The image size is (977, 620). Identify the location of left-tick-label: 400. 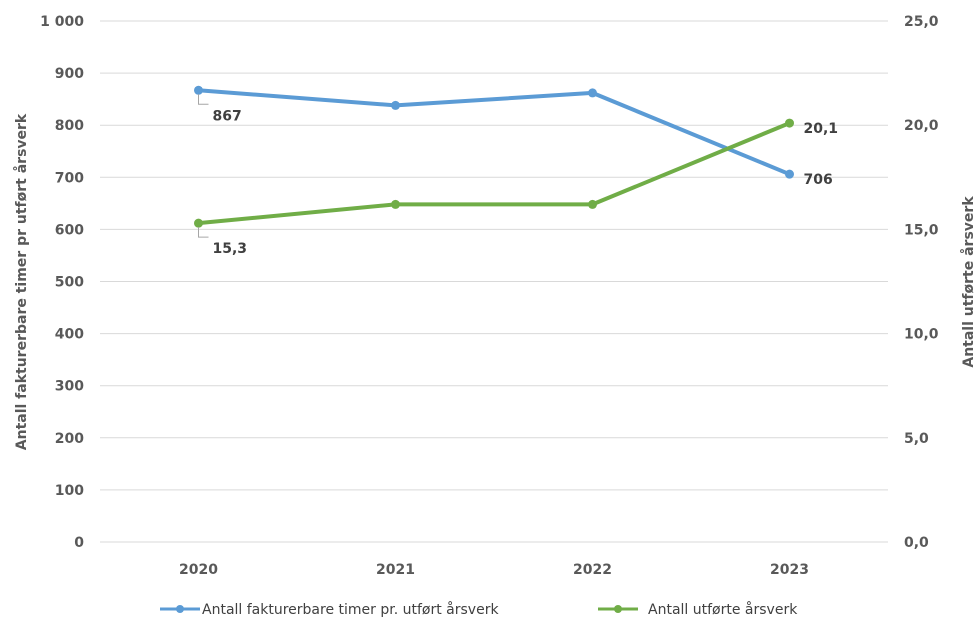
(69, 335).